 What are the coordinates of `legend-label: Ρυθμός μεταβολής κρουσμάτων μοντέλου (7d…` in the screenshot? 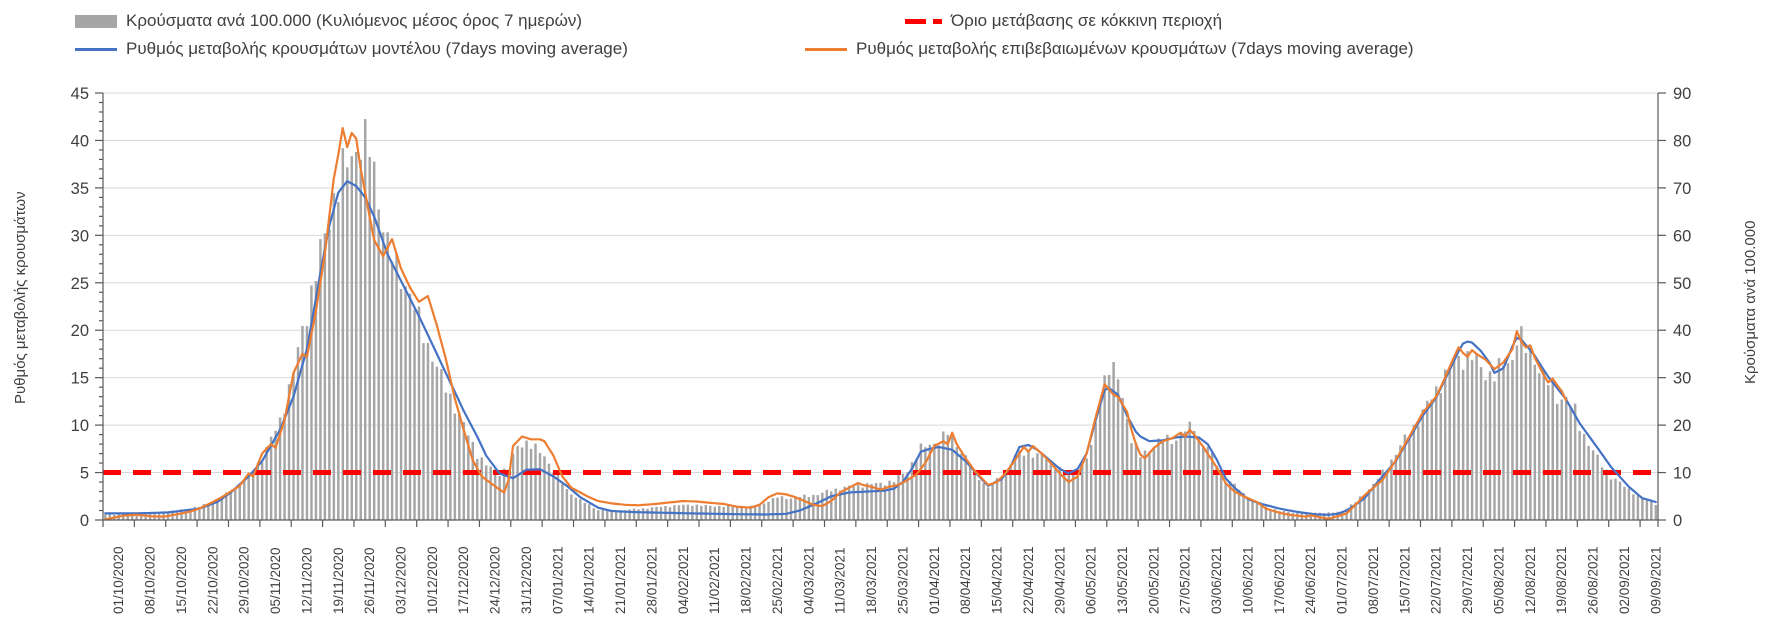 It's located at (377, 48).